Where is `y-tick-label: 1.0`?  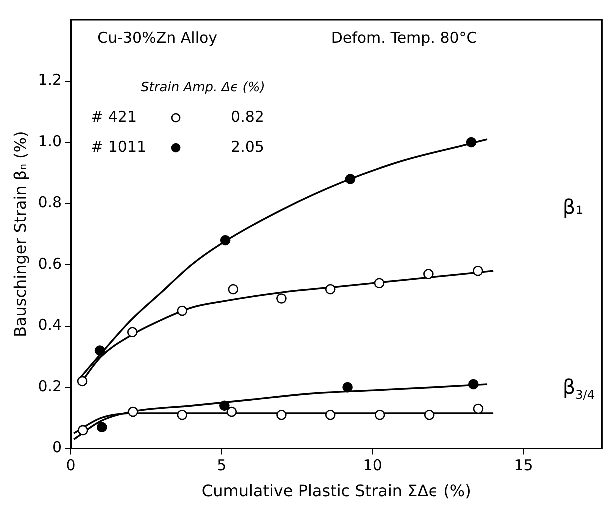 y-tick-label: 1.0 is located at coordinates (50, 141).